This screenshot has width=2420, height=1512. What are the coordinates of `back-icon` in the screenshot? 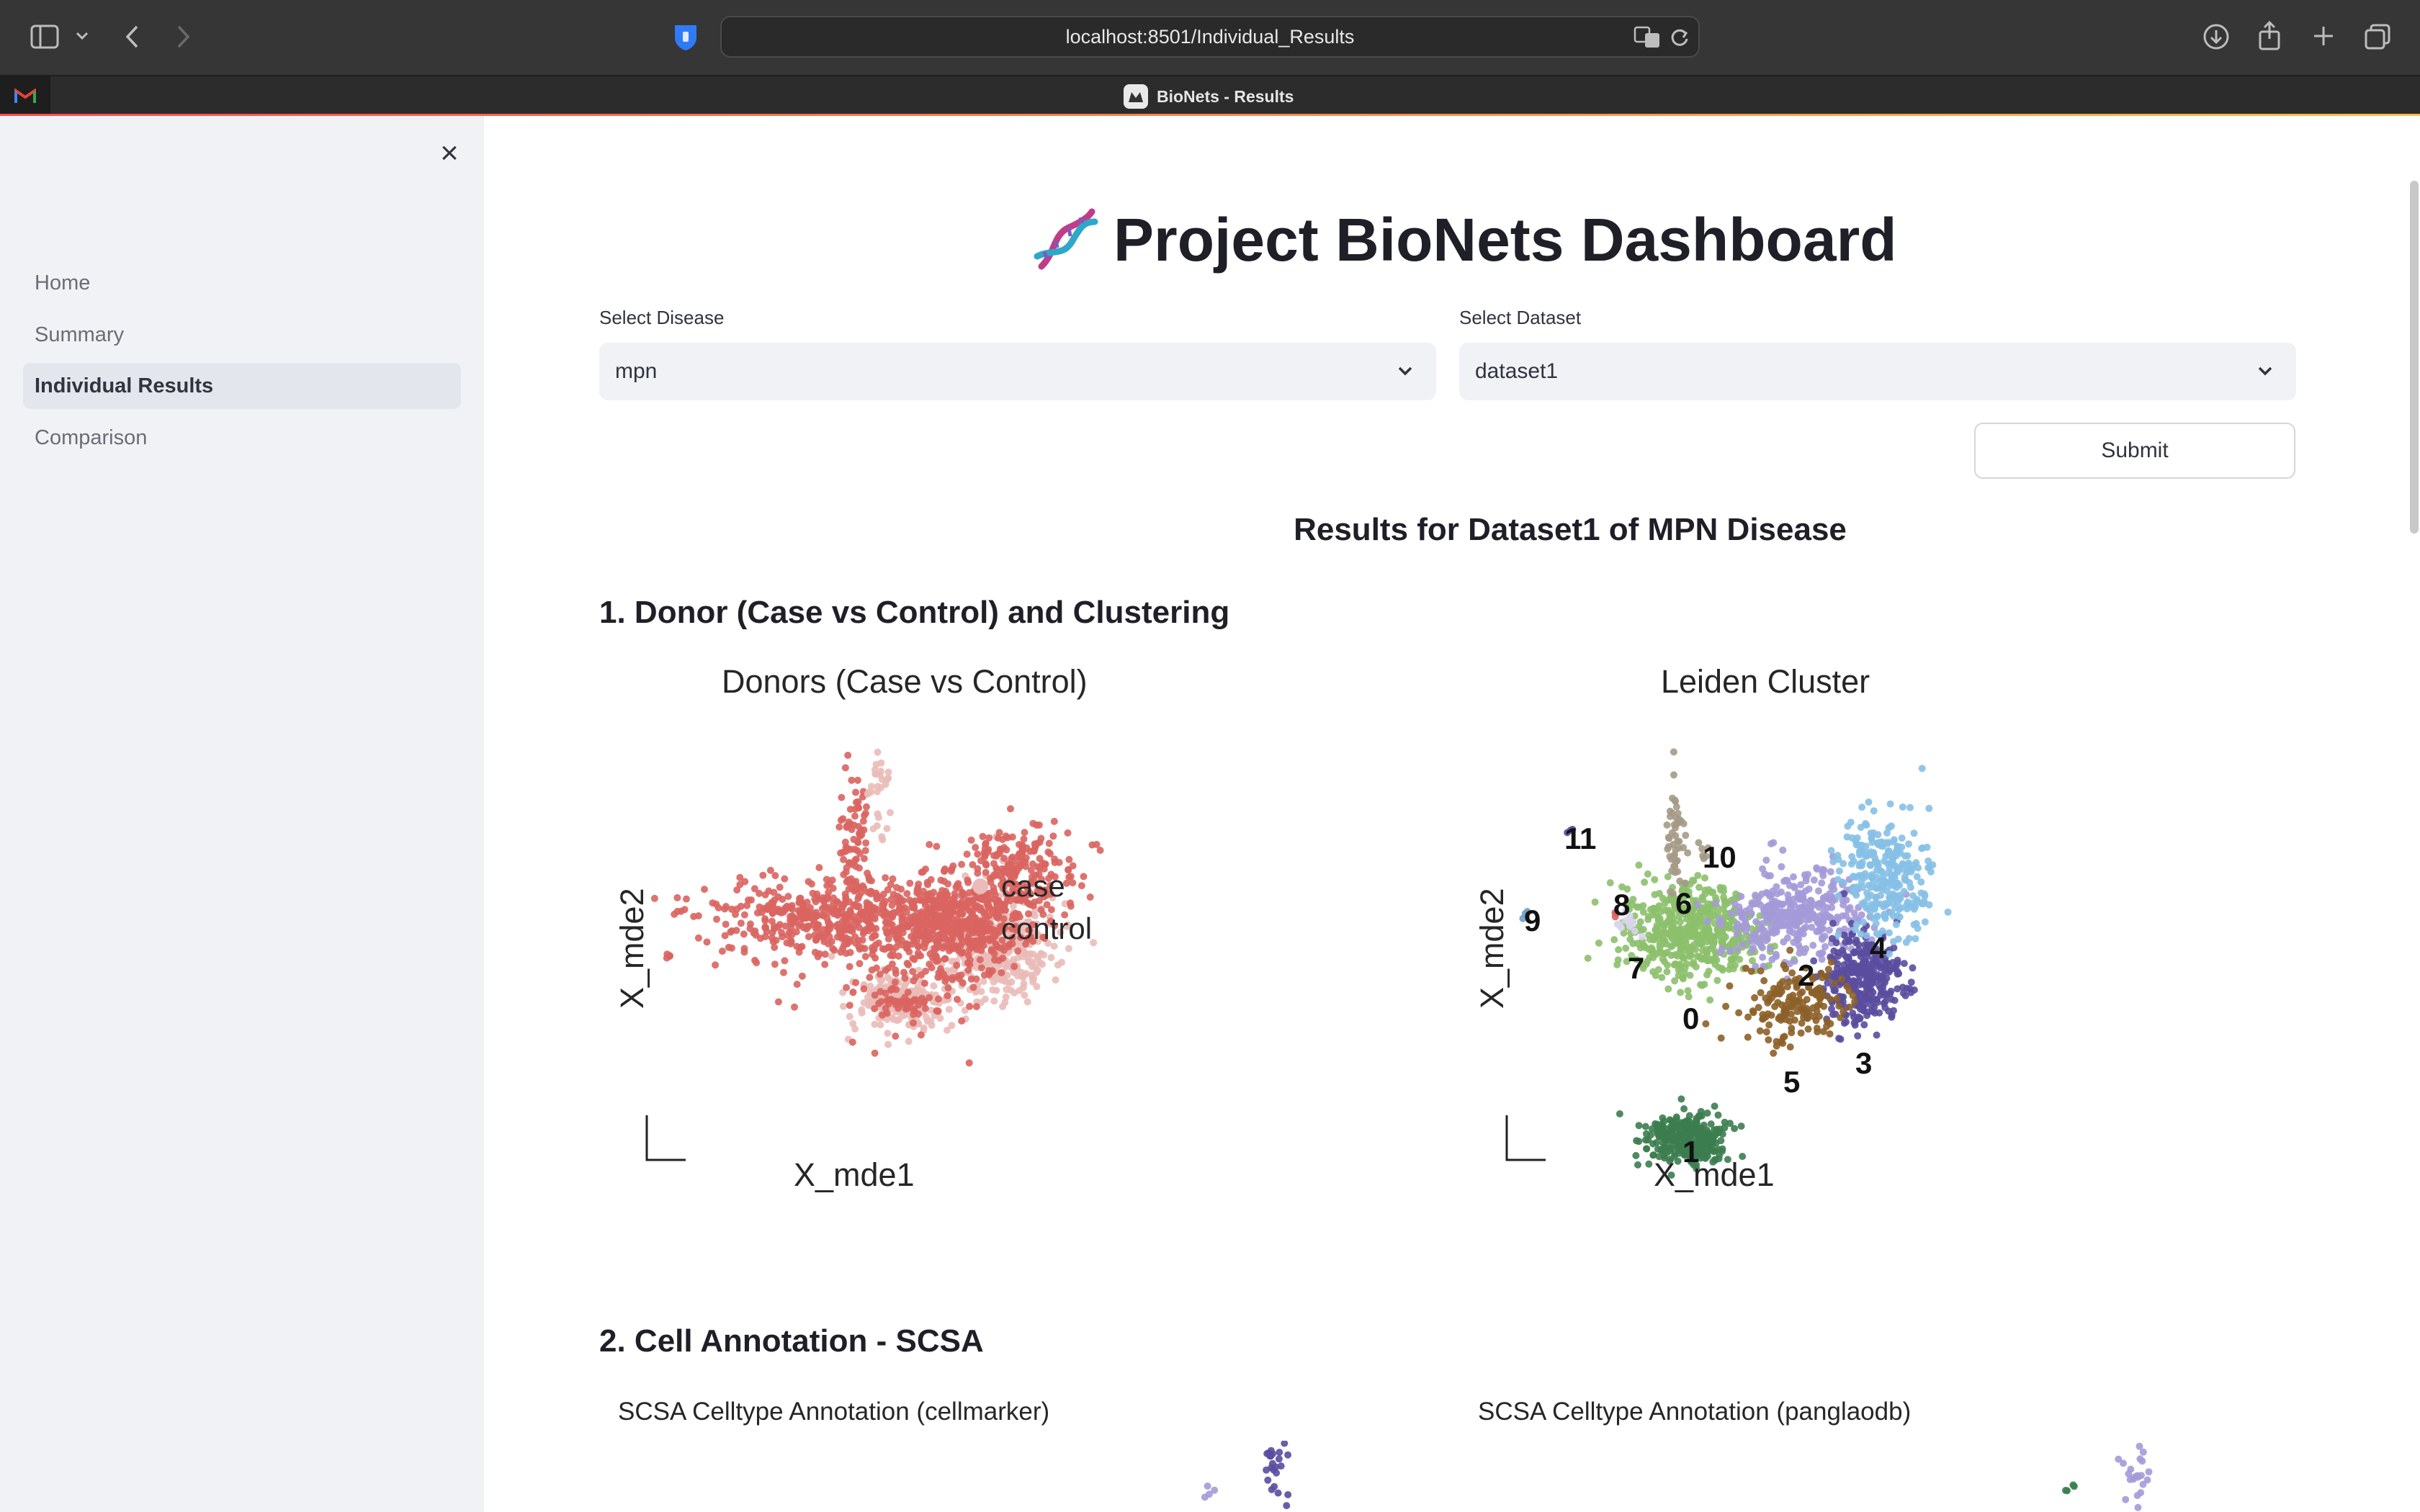 It's located at (132, 36).